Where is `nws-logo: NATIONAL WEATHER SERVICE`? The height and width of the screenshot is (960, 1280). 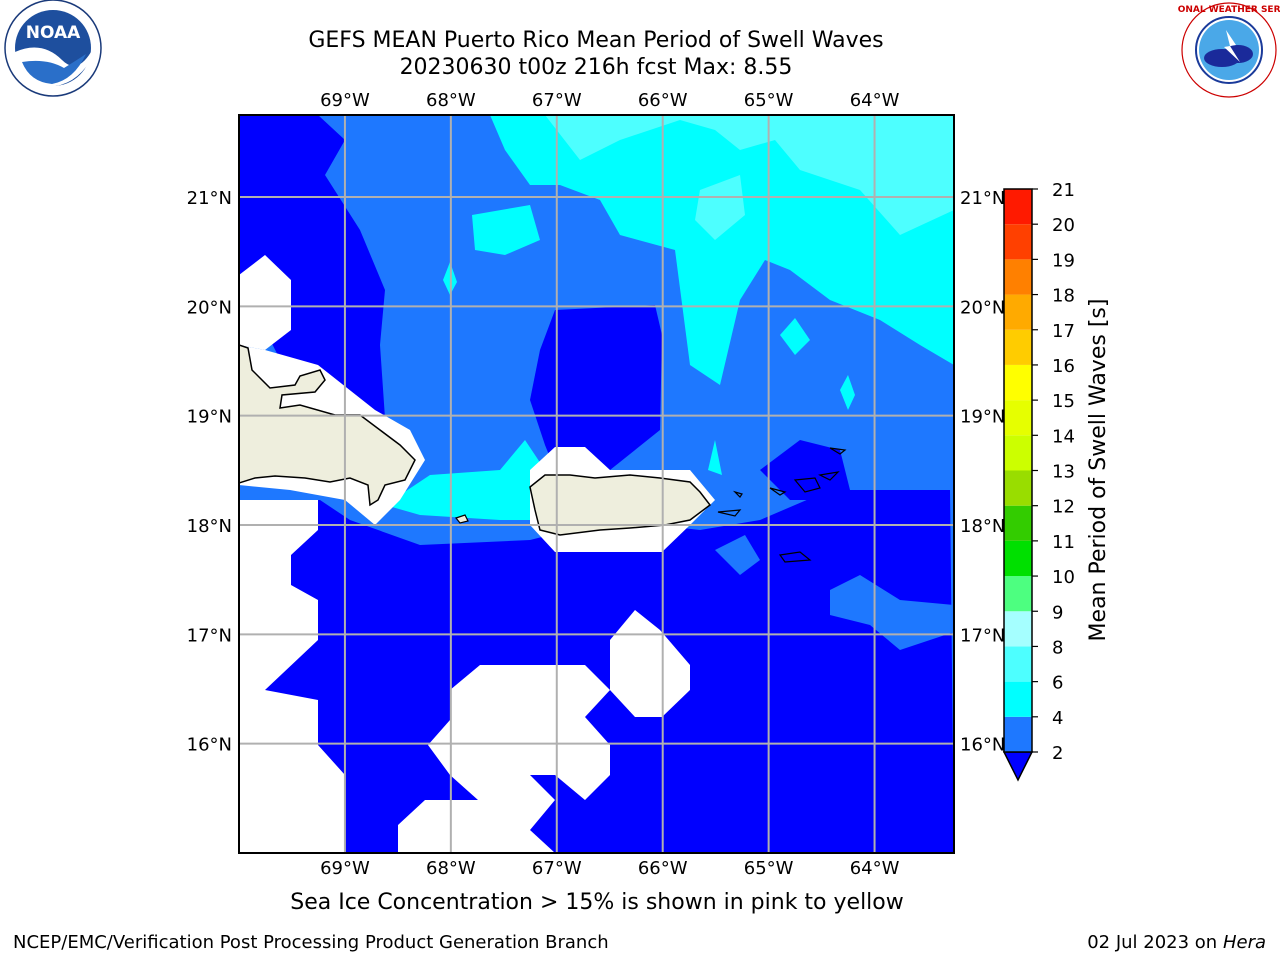 nws-logo: NATIONAL WEATHER SERVICE is located at coordinates (1229, 50).